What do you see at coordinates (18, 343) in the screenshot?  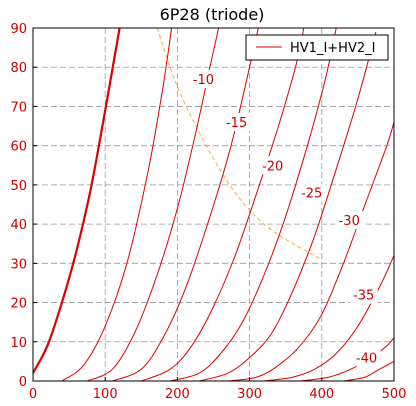 I see `y-tick-label: 10` at bounding box center [18, 343].